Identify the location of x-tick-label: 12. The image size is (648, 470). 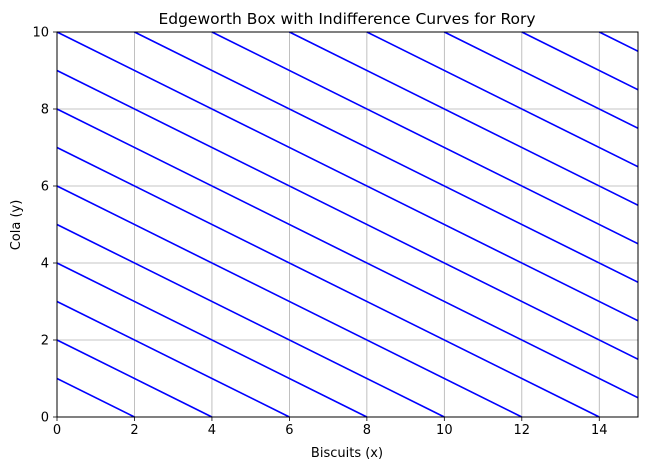
(522, 430).